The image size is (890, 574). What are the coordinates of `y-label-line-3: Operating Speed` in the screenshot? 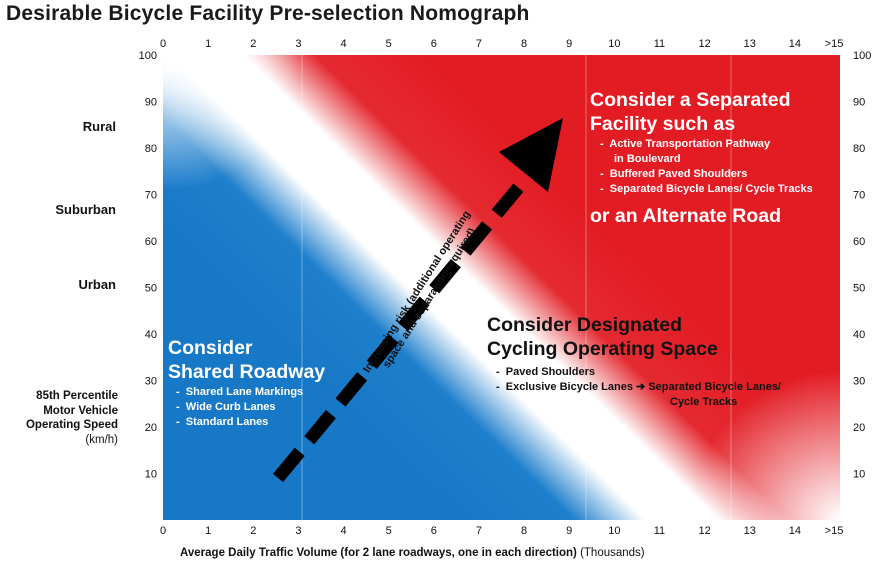 It's located at (71, 425).